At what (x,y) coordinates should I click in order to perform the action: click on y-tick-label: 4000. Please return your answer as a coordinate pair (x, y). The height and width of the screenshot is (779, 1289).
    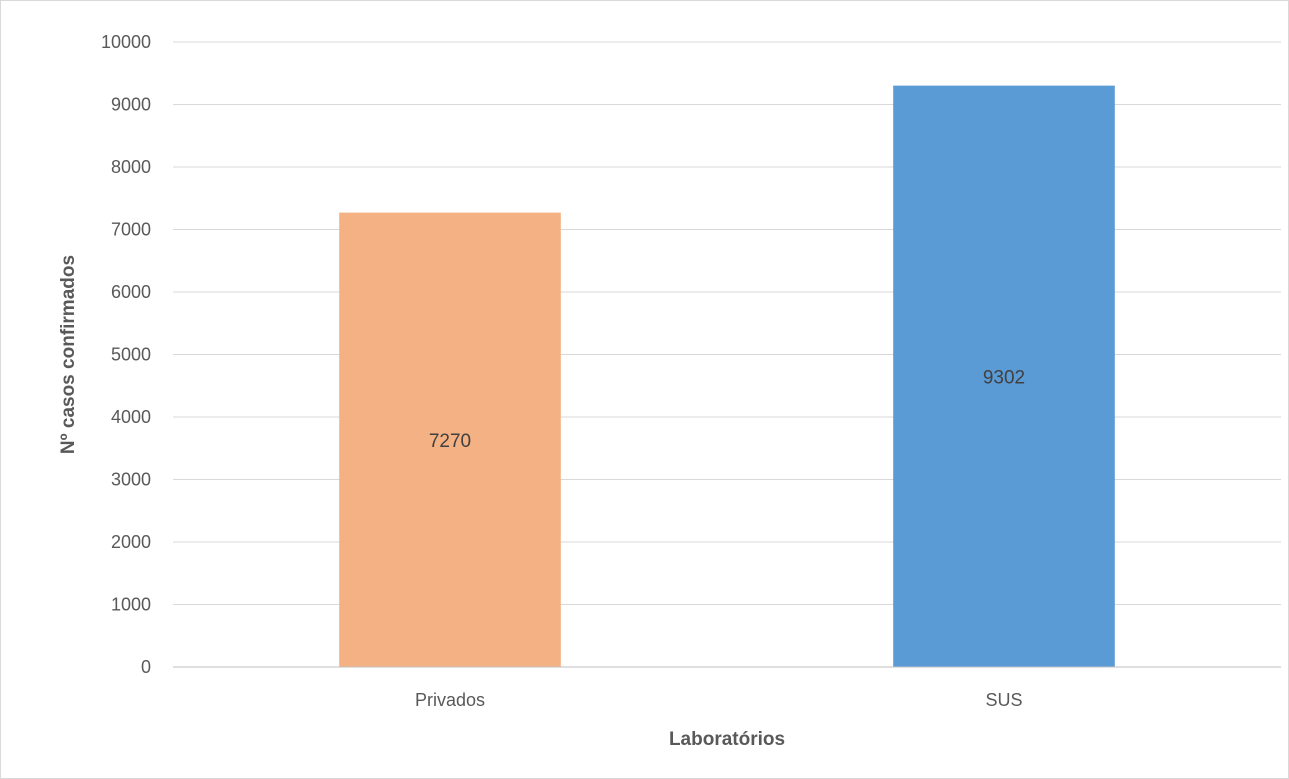
    Looking at the image, I should click on (131, 417).